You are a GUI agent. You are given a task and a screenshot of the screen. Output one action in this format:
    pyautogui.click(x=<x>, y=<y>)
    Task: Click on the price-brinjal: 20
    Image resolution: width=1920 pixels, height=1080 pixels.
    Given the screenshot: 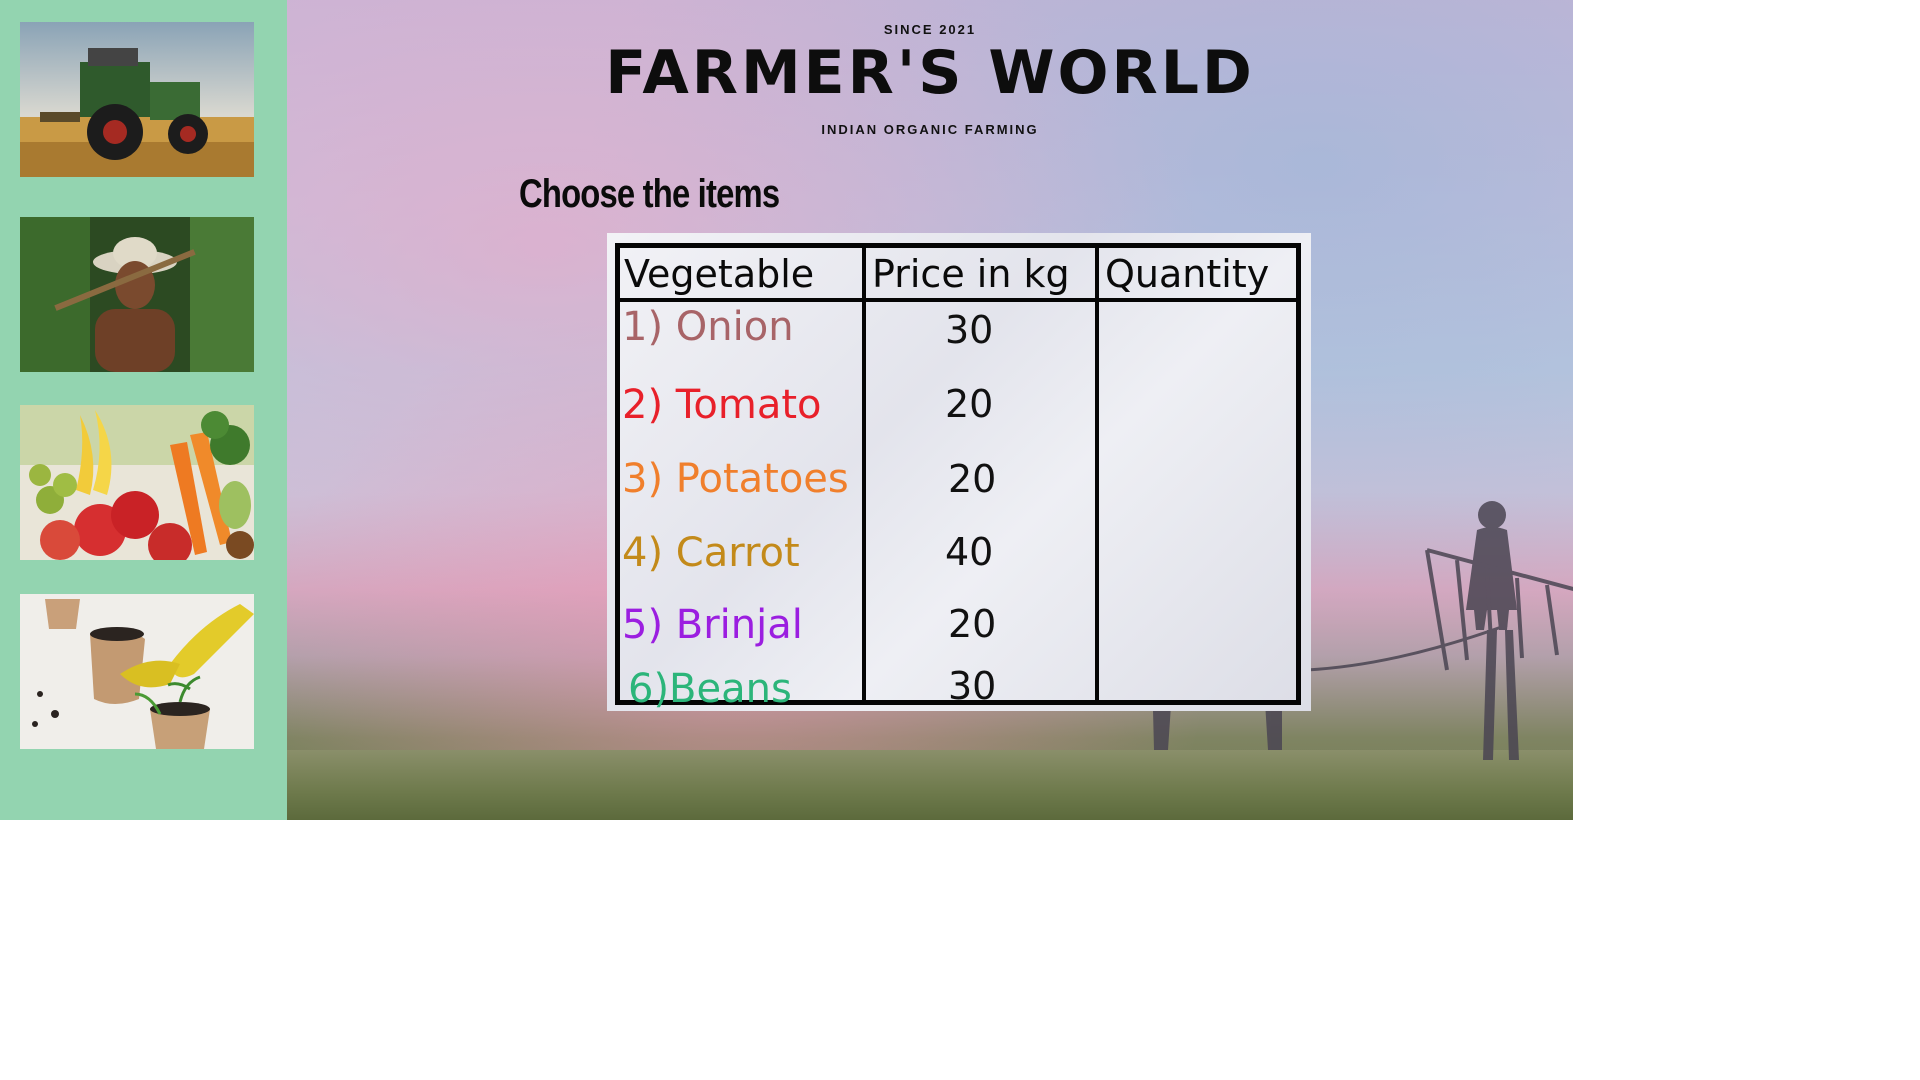 What is the action you would take?
    pyautogui.click(x=972, y=624)
    